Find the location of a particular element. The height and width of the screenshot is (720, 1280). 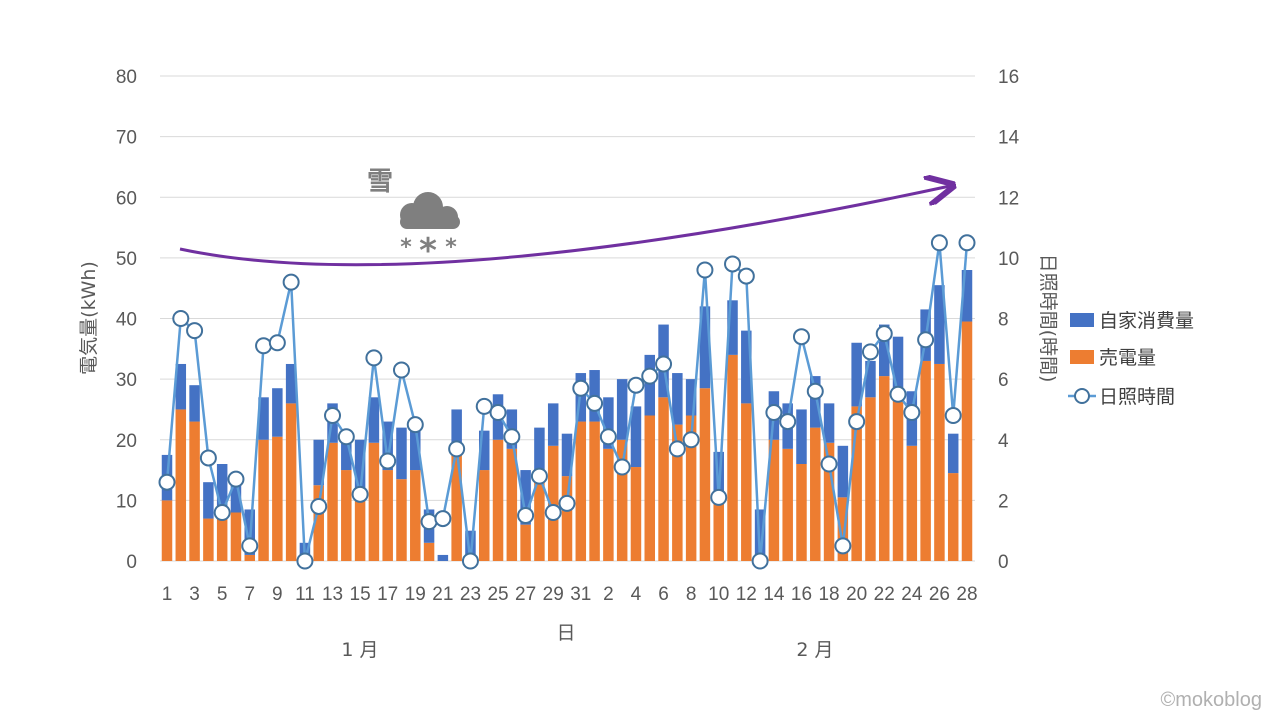

legend-swatch-self is located at coordinates (1082, 320).